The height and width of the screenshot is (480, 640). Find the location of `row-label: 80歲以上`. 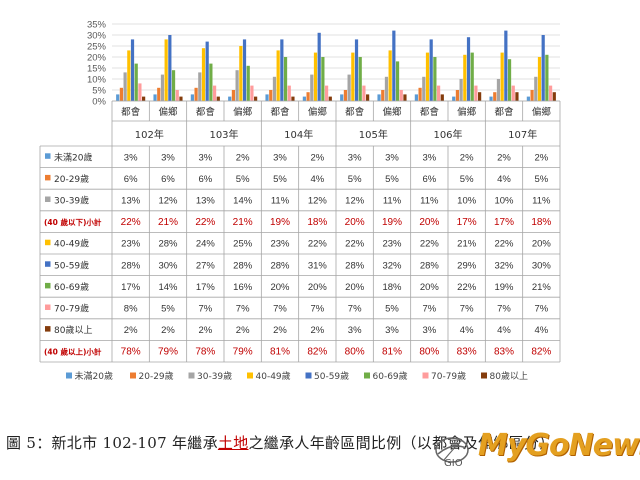

row-label: 80歲以上 is located at coordinates (73, 330).